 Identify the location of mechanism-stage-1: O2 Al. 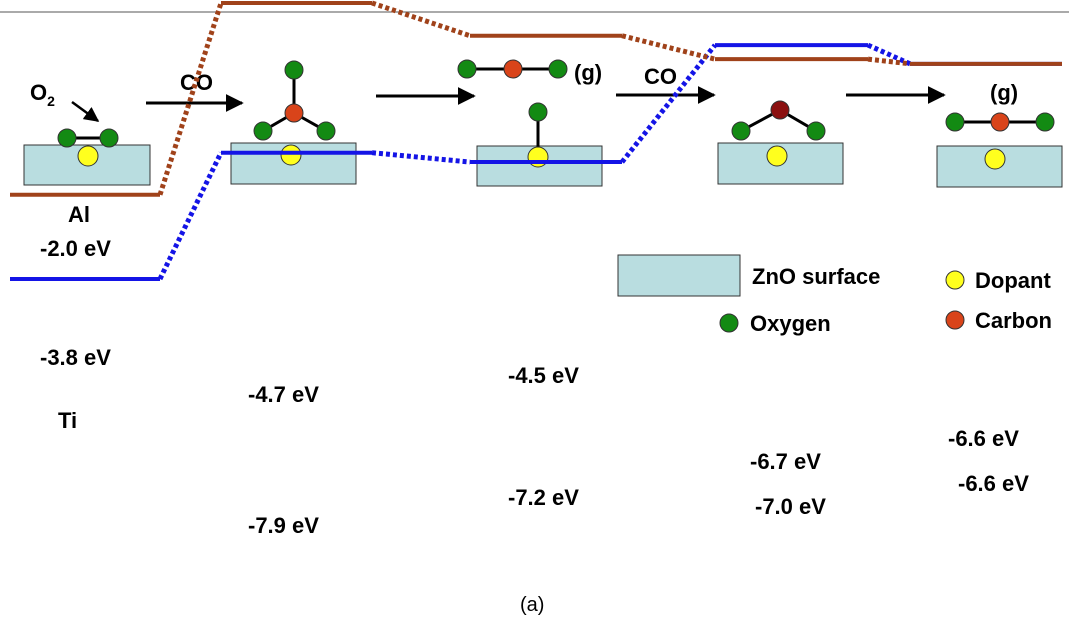
(87, 153).